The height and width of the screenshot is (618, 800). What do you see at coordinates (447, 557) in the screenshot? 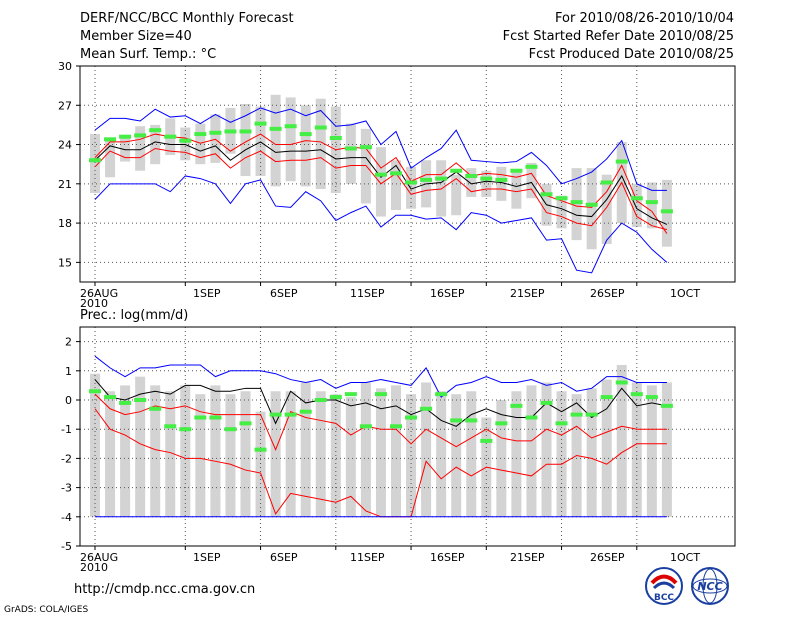
I see `prec-x-tick-label: 16SEP` at bounding box center [447, 557].